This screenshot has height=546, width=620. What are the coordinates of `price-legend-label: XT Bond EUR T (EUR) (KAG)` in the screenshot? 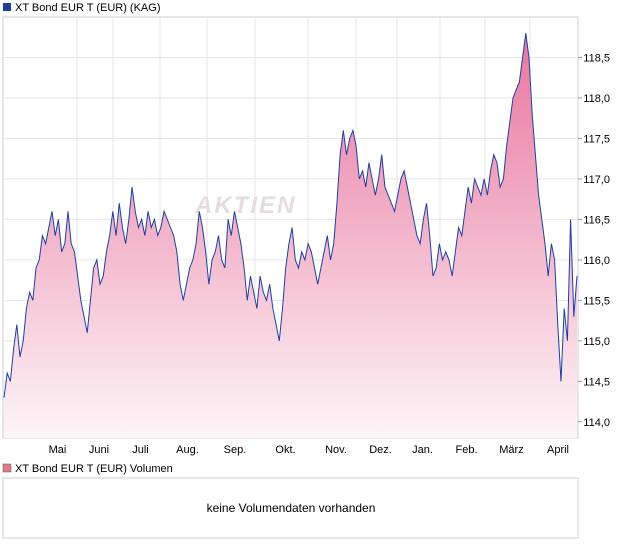 It's located at (87, 8).